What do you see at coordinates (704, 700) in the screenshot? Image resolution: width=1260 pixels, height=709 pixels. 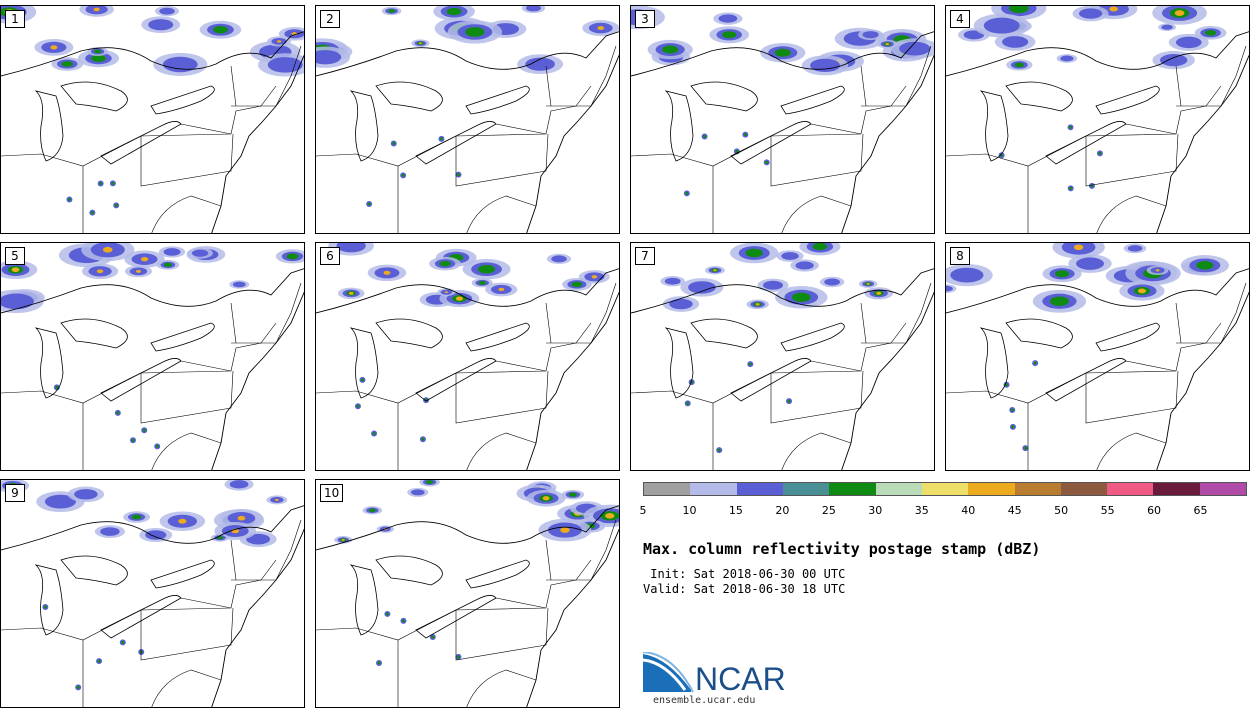 I see `site-url: ensemble.ucar.edu` at bounding box center [704, 700].